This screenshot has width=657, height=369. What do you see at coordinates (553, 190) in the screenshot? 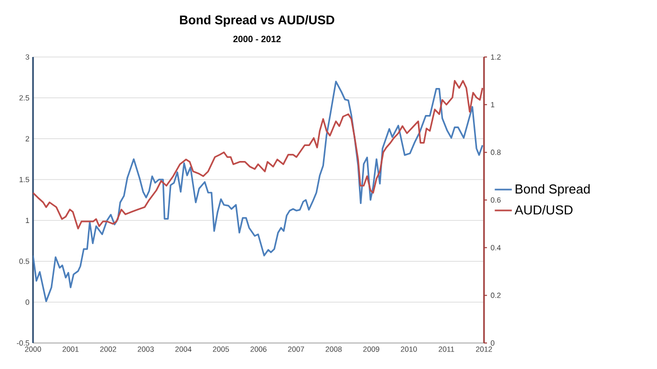
I see `legend-label: Bond Spread` at bounding box center [553, 190].